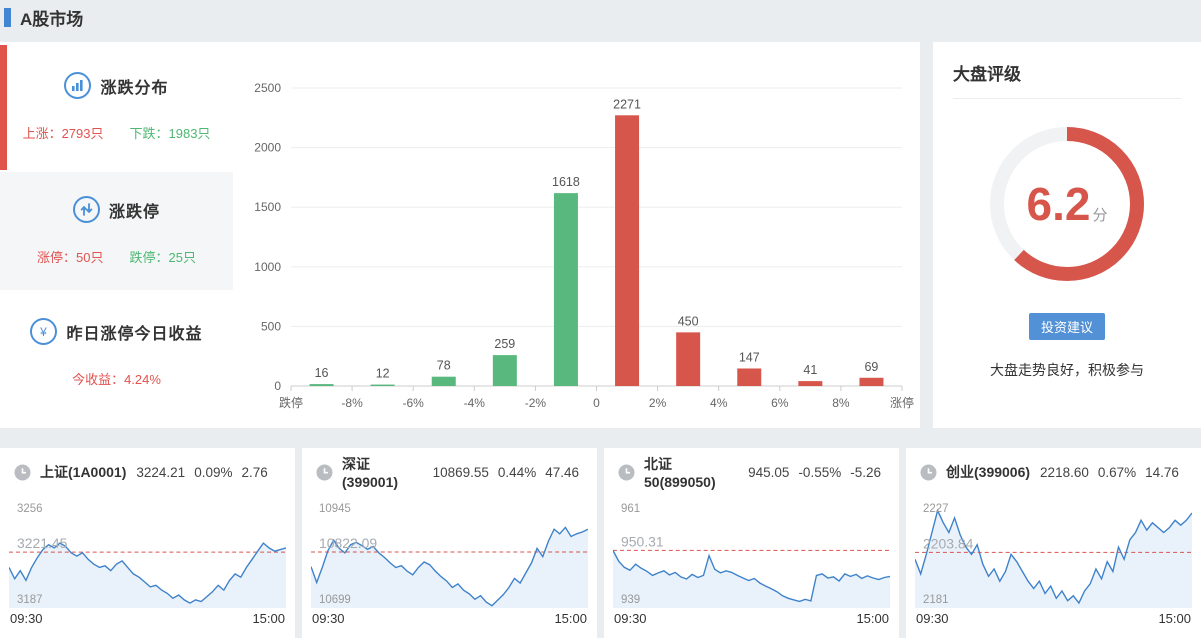 This screenshot has height=638, width=1201. Describe the element at coordinates (322, 373) in the screenshot. I see `bar-value-label: 16` at that location.